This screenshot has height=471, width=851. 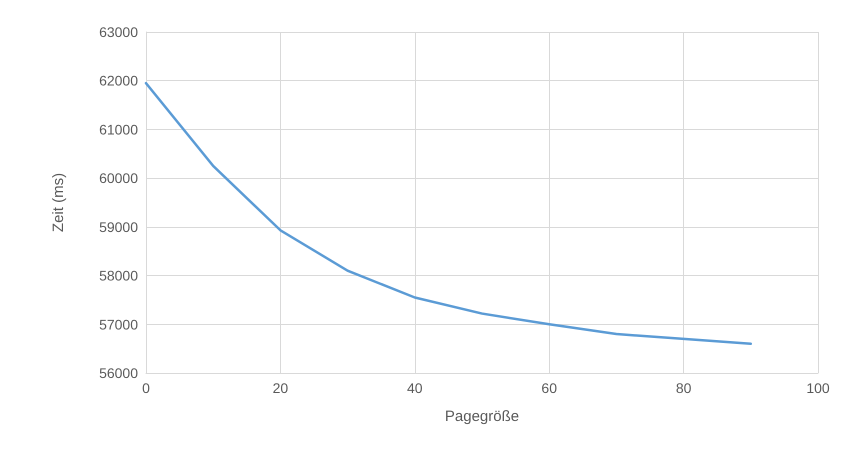 What do you see at coordinates (818, 388) in the screenshot?
I see `x-tick-label: 100` at bounding box center [818, 388].